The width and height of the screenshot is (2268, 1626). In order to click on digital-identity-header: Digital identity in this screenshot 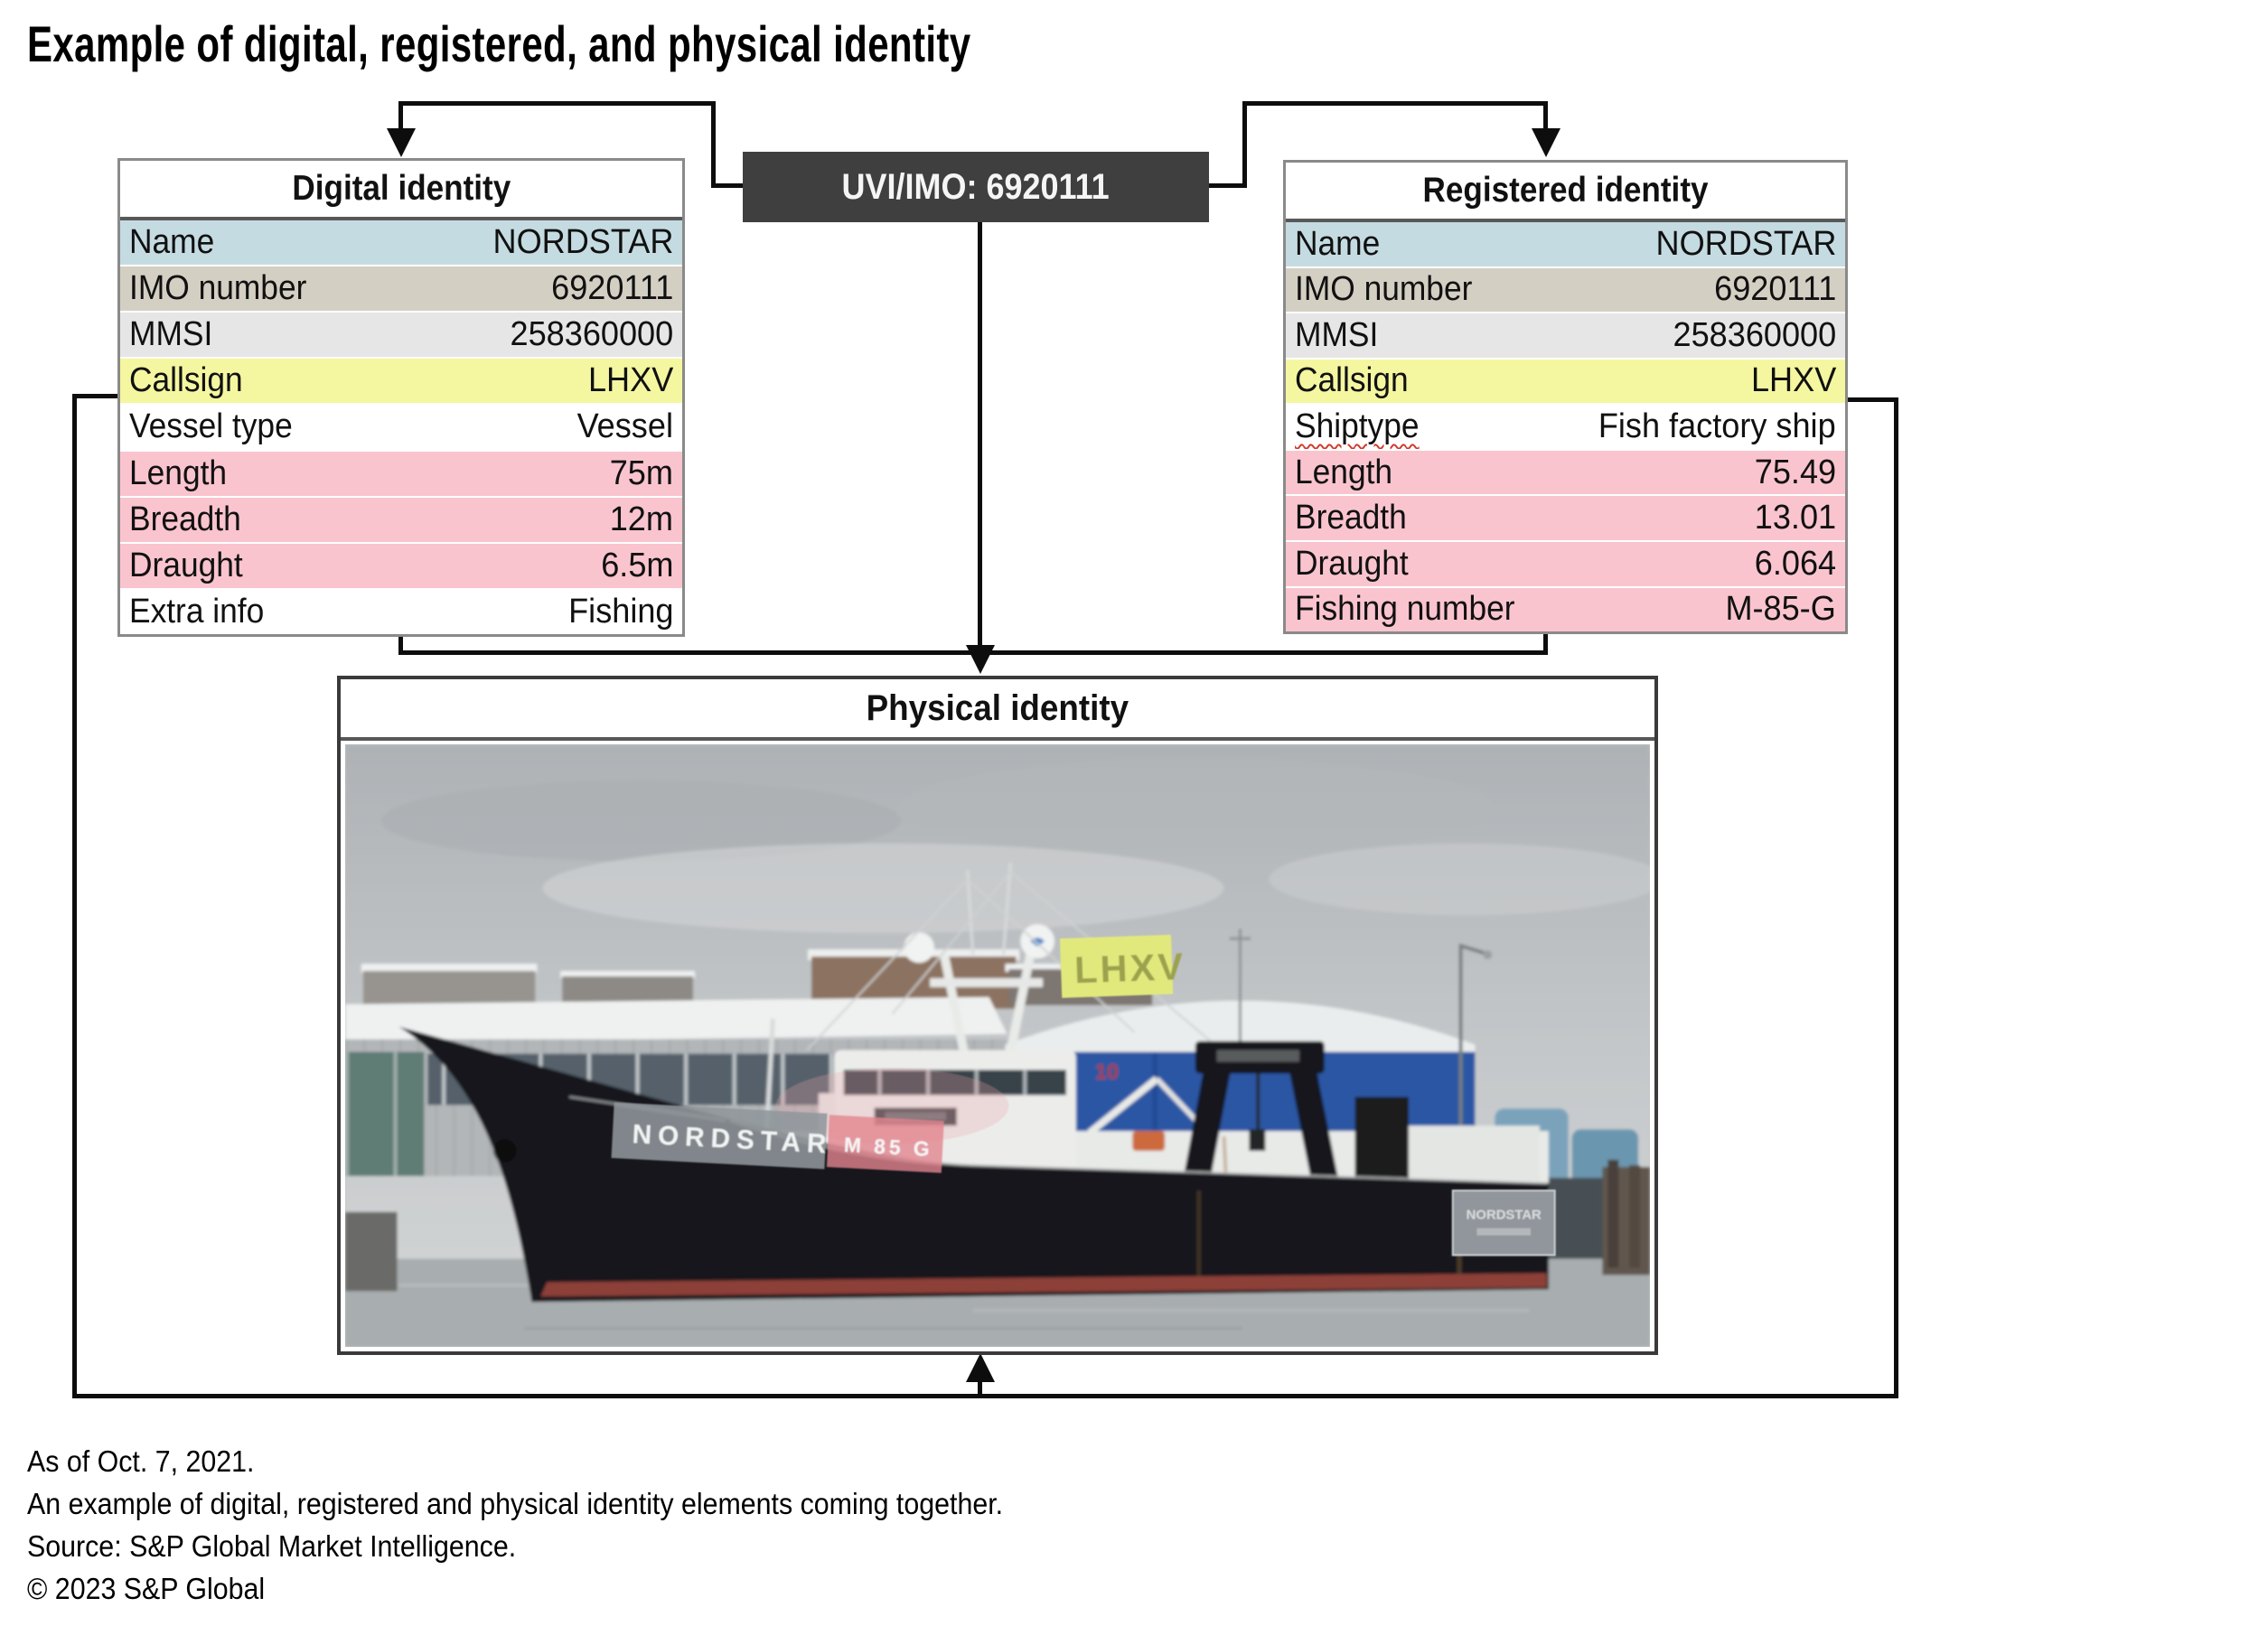, I will do `click(401, 191)`.